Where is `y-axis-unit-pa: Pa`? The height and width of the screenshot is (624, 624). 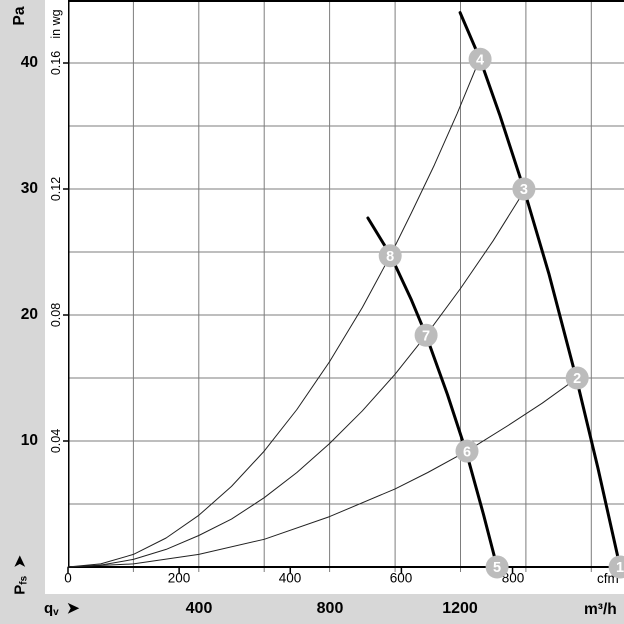
y-axis-unit-pa: Pa is located at coordinates (19, 16).